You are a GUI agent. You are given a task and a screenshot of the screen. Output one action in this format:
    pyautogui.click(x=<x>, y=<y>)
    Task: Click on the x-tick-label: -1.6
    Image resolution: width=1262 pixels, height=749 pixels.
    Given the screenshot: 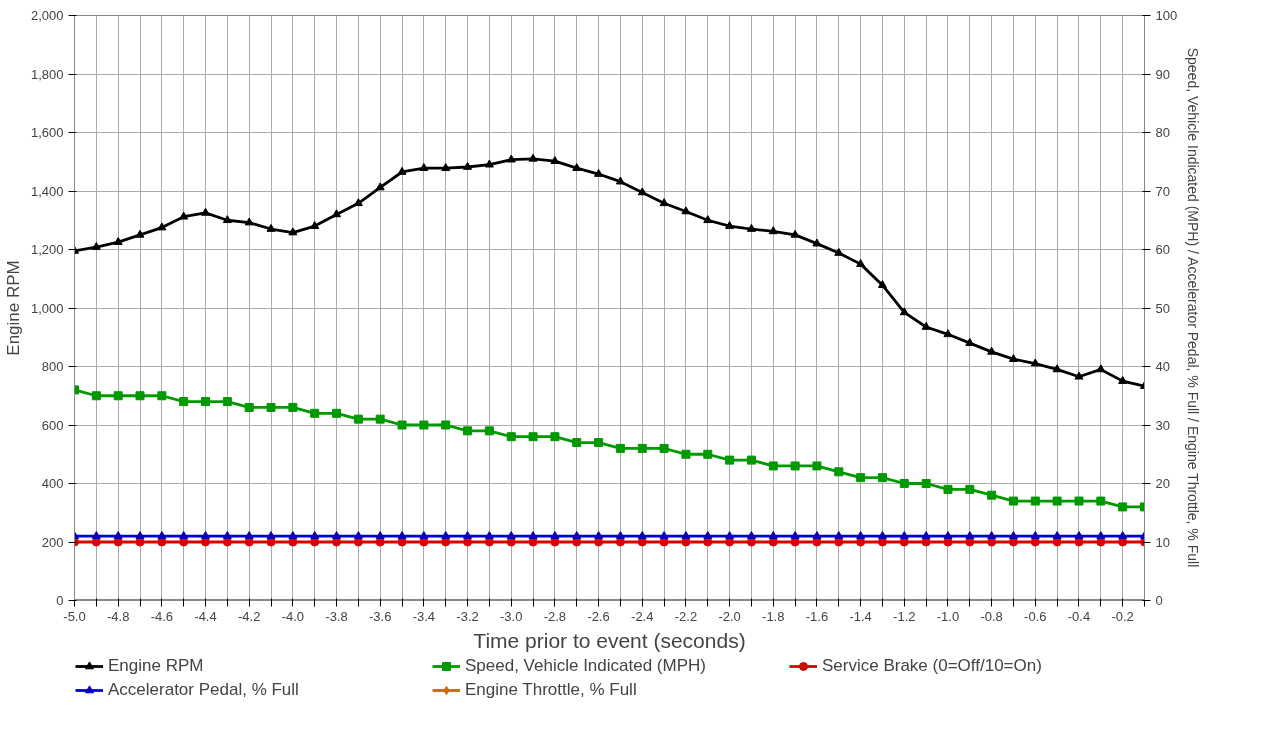 What is the action you would take?
    pyautogui.click(x=817, y=616)
    